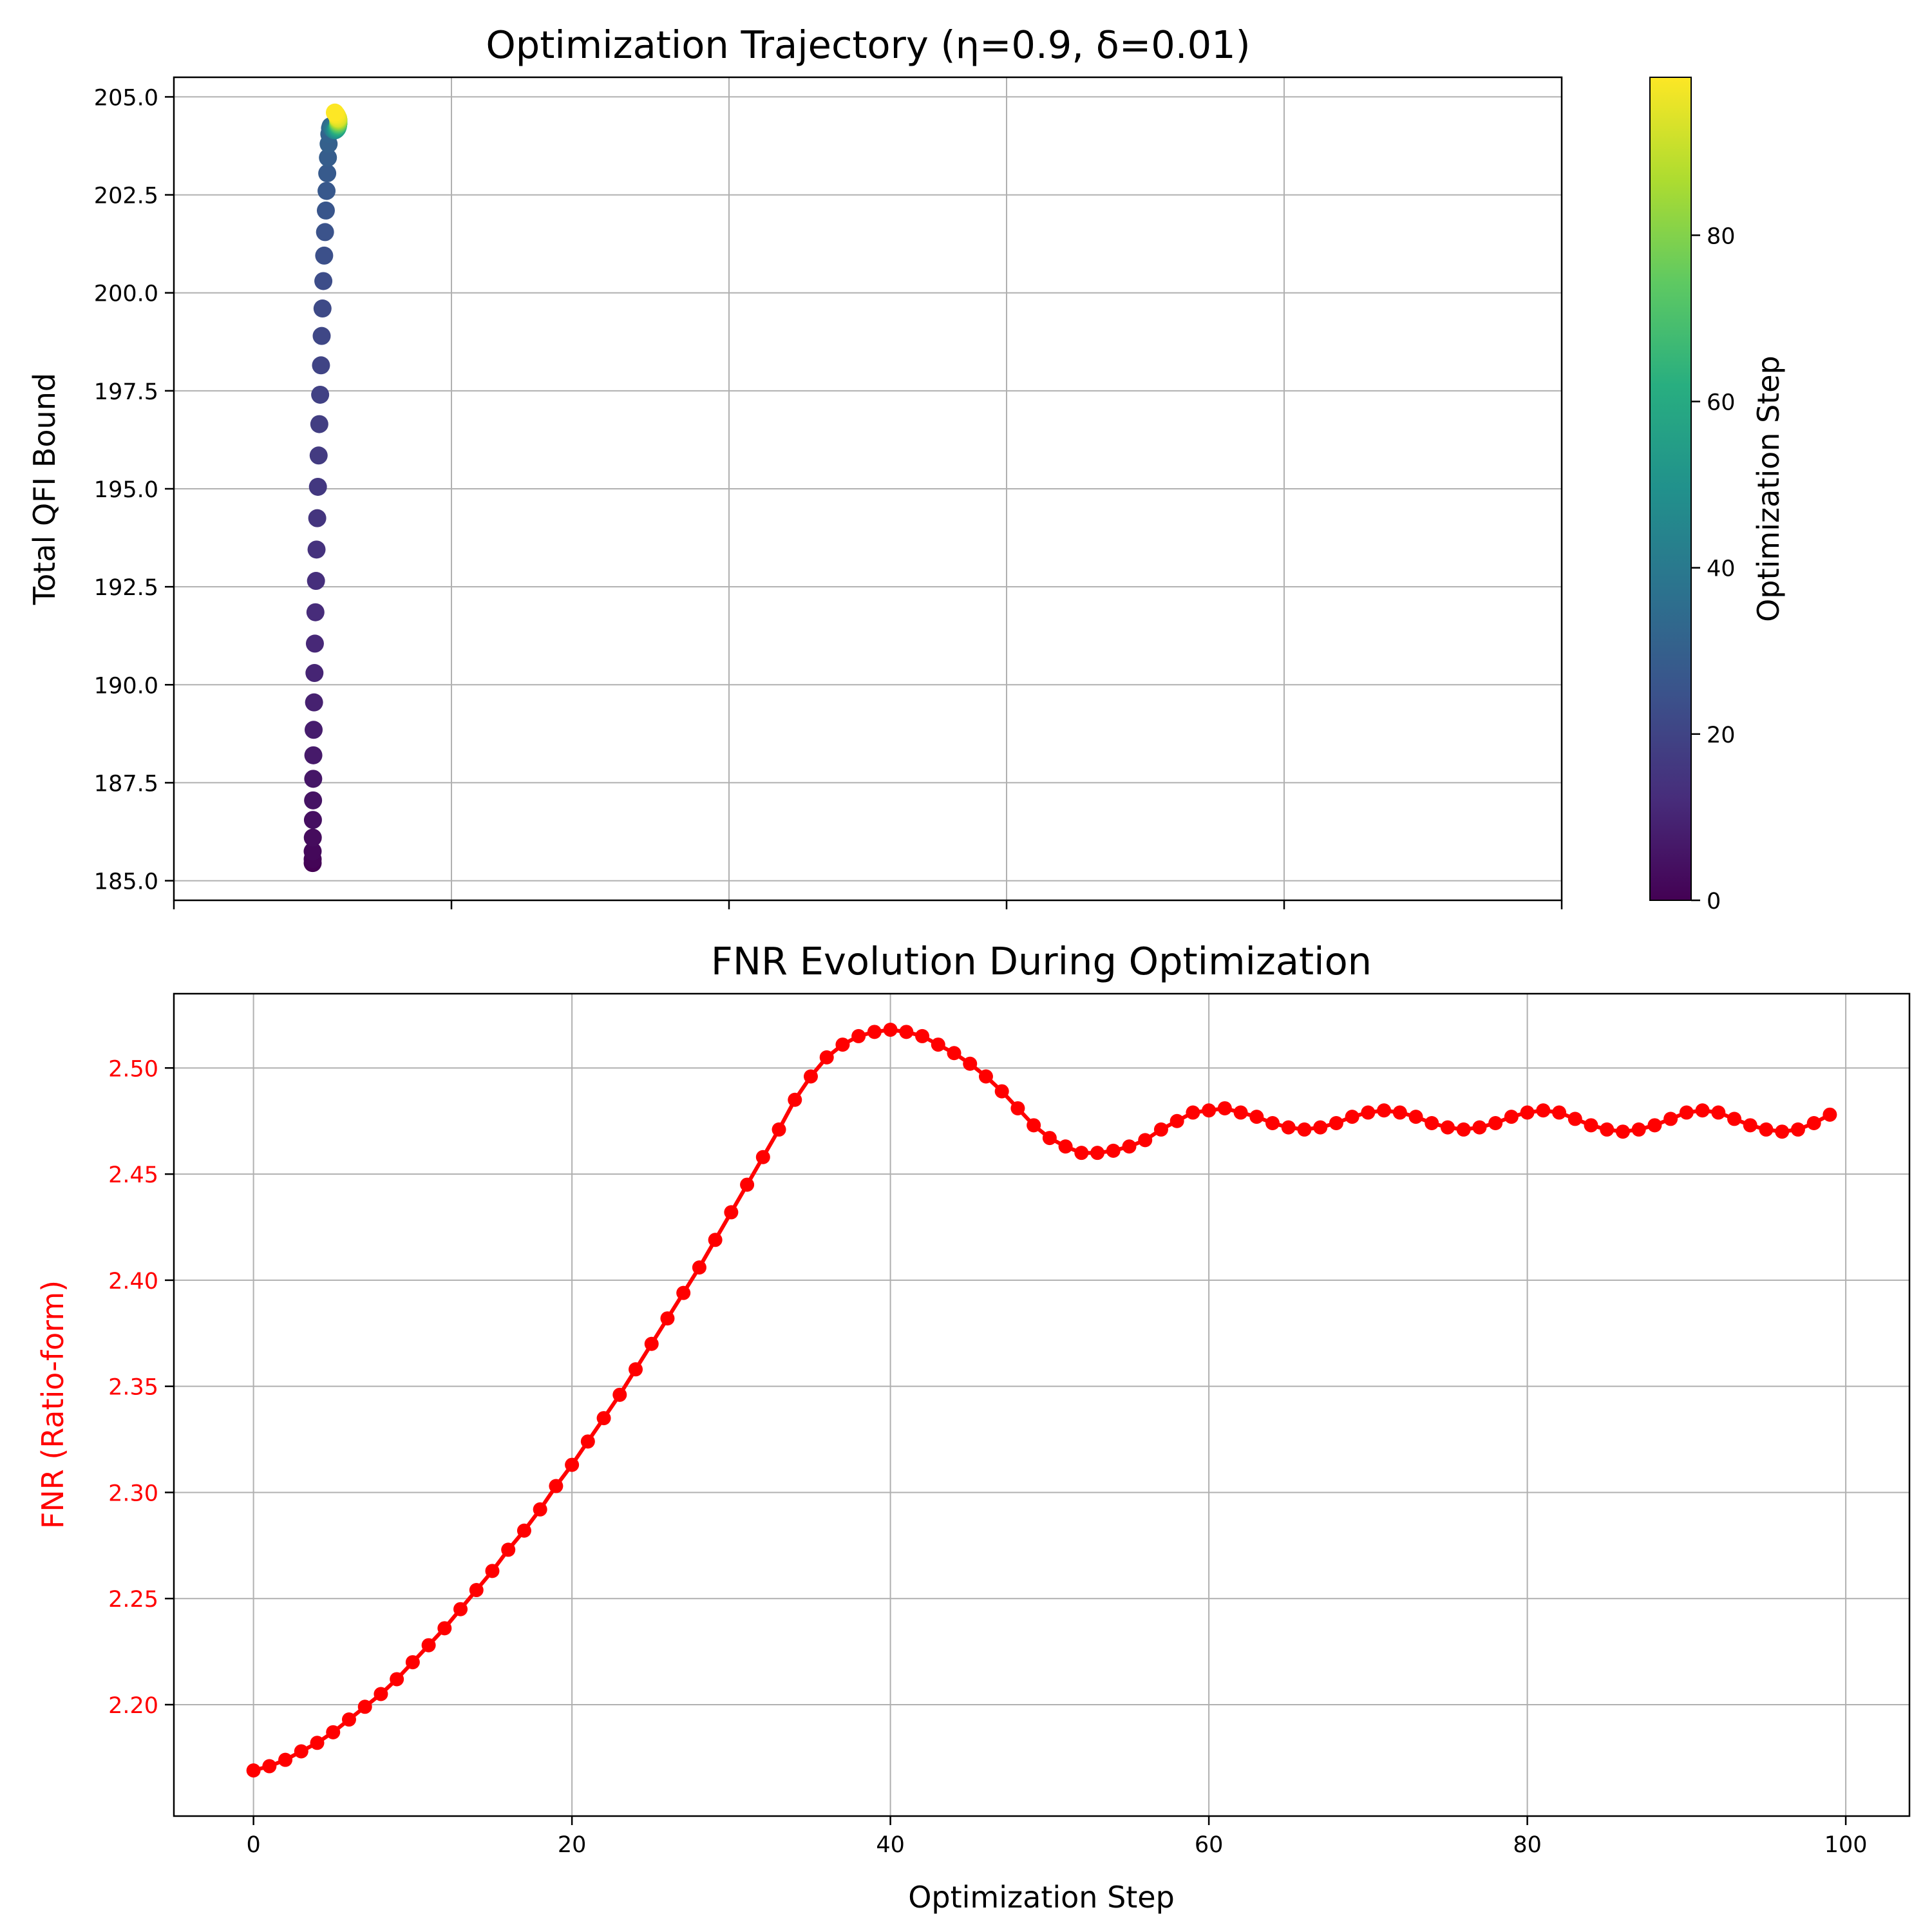 This screenshot has height=1932, width=1932. Describe the element at coordinates (1714, 902) in the screenshot. I see `colorbar-tick-label-0: 0` at that location.